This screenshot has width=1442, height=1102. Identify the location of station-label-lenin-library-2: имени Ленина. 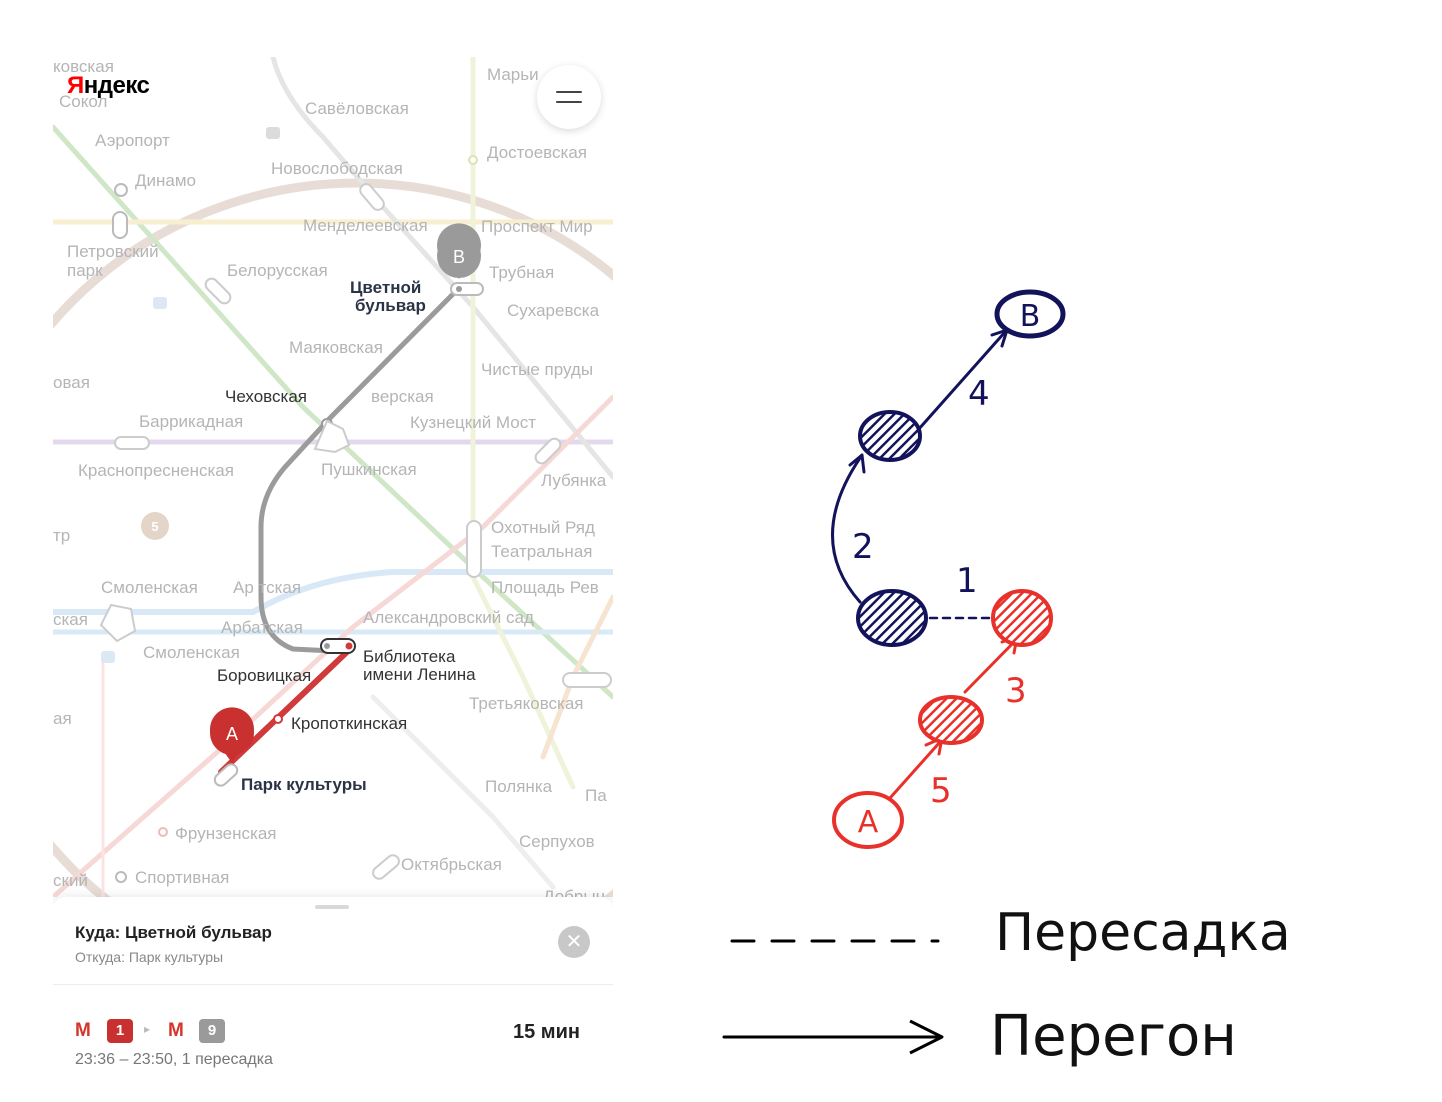
(419, 674).